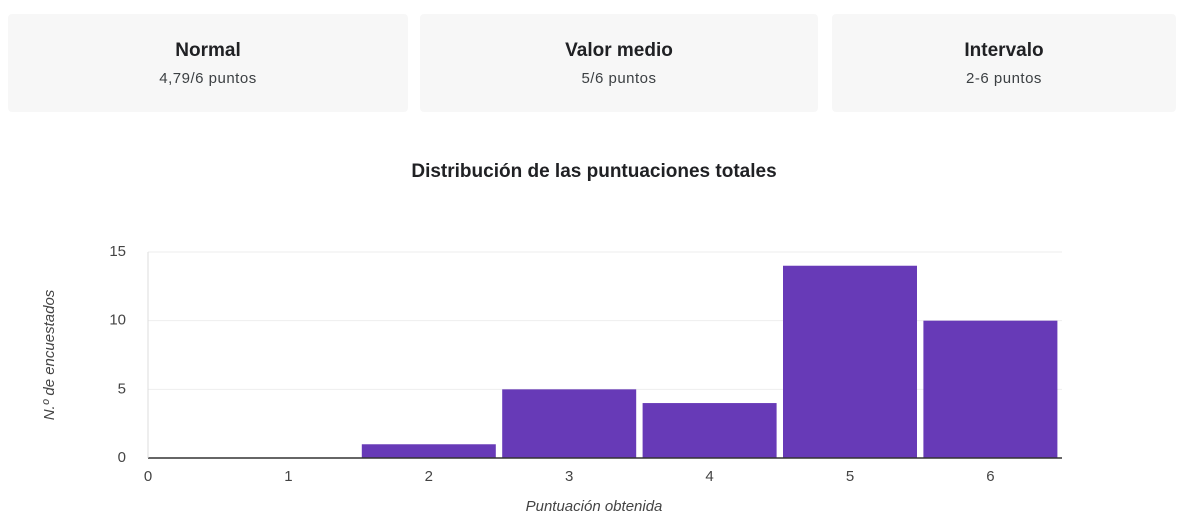  What do you see at coordinates (208, 63) in the screenshot?
I see `stat-card: Normal 4,79/6 puntos` at bounding box center [208, 63].